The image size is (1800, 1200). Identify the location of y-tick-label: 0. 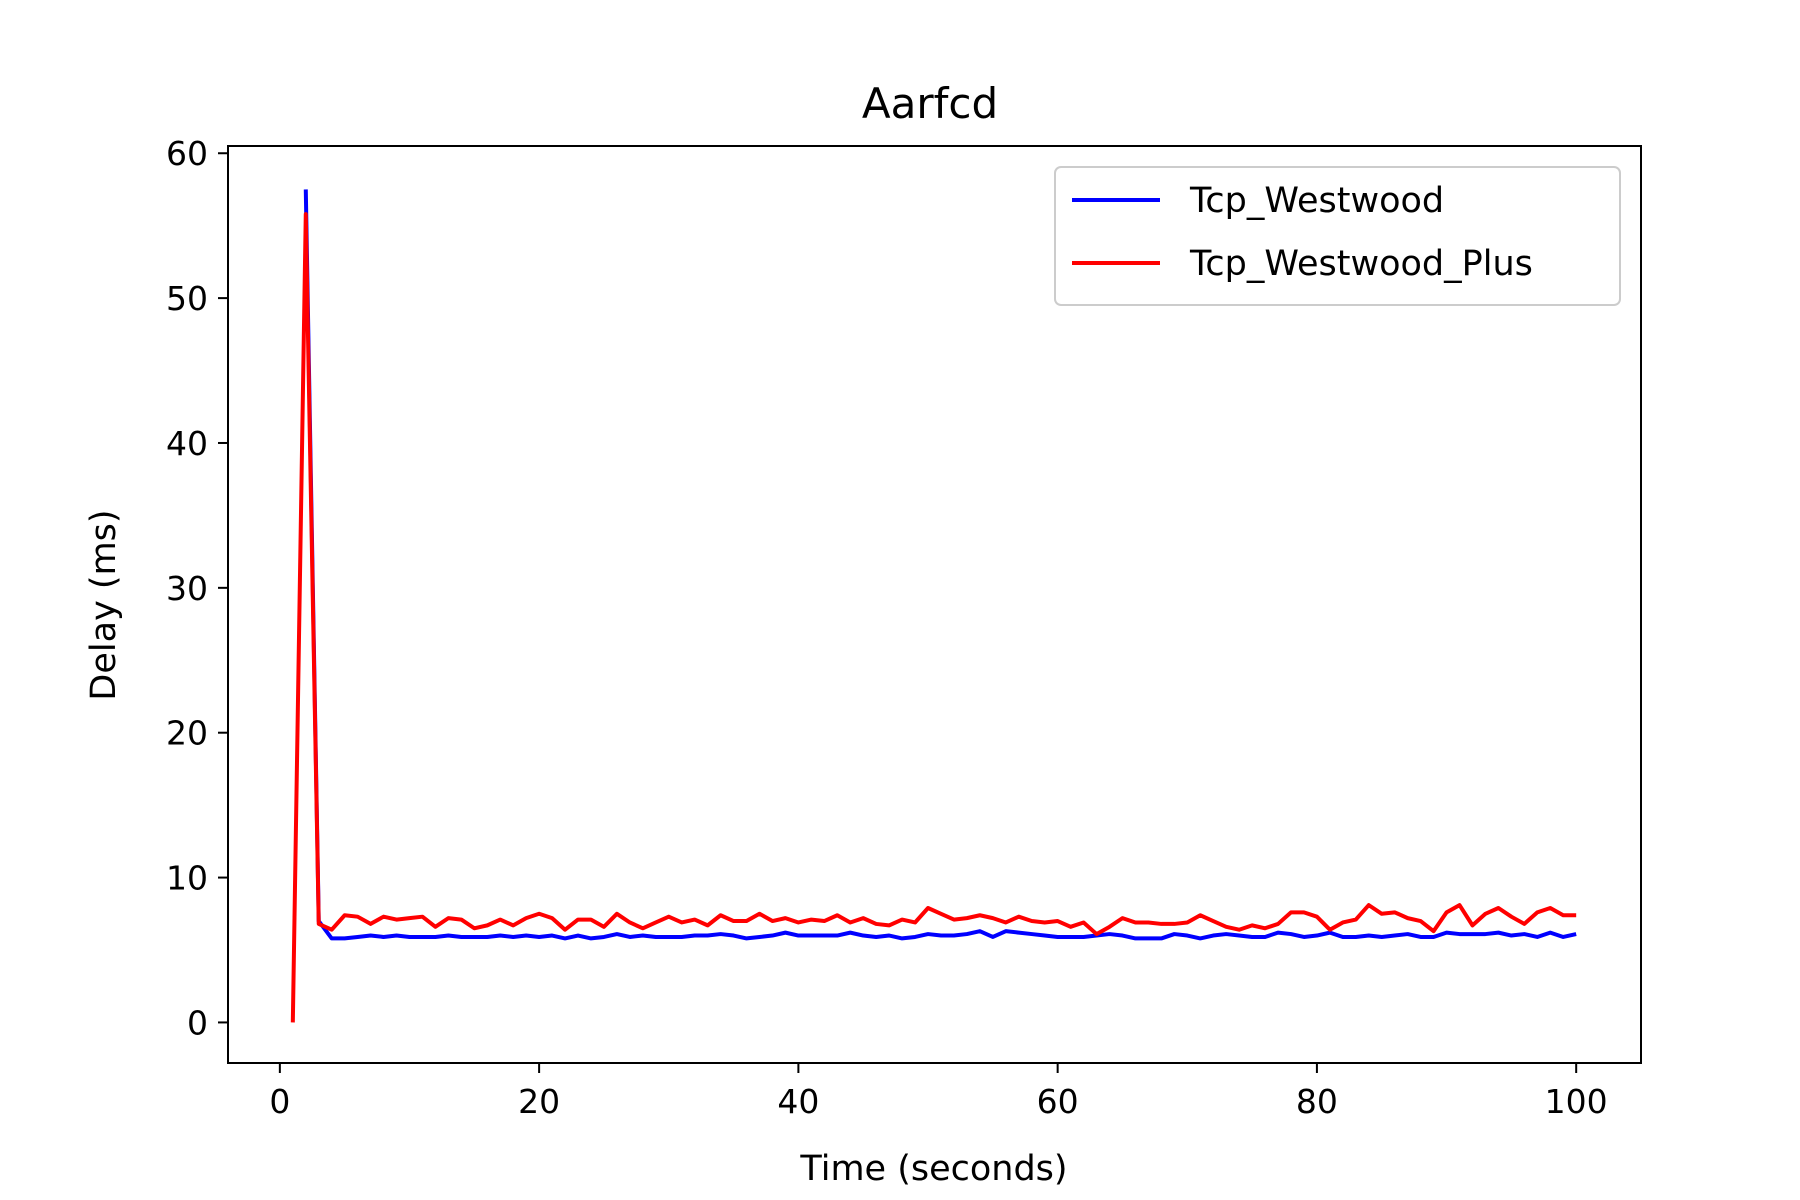
(197, 1022).